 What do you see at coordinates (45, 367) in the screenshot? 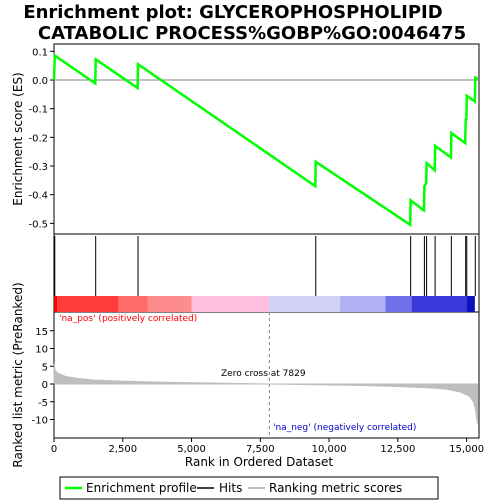
I see `metric-y-tick-label: 5` at bounding box center [45, 367].